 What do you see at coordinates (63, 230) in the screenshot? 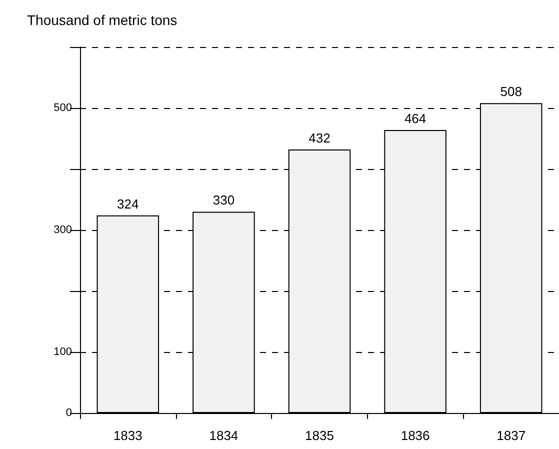
I see `y-tick-label: 300` at bounding box center [63, 230].